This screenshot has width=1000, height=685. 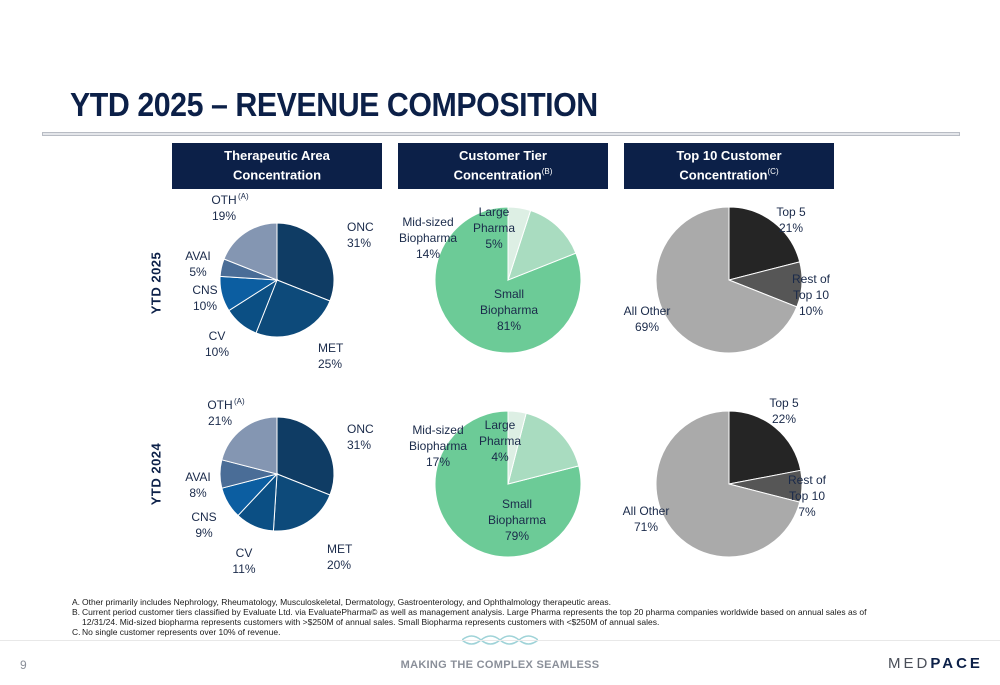 What do you see at coordinates (811, 295) in the screenshot?
I see `slice-label-rest-of-top-10: Rest of Top 10 10%` at bounding box center [811, 295].